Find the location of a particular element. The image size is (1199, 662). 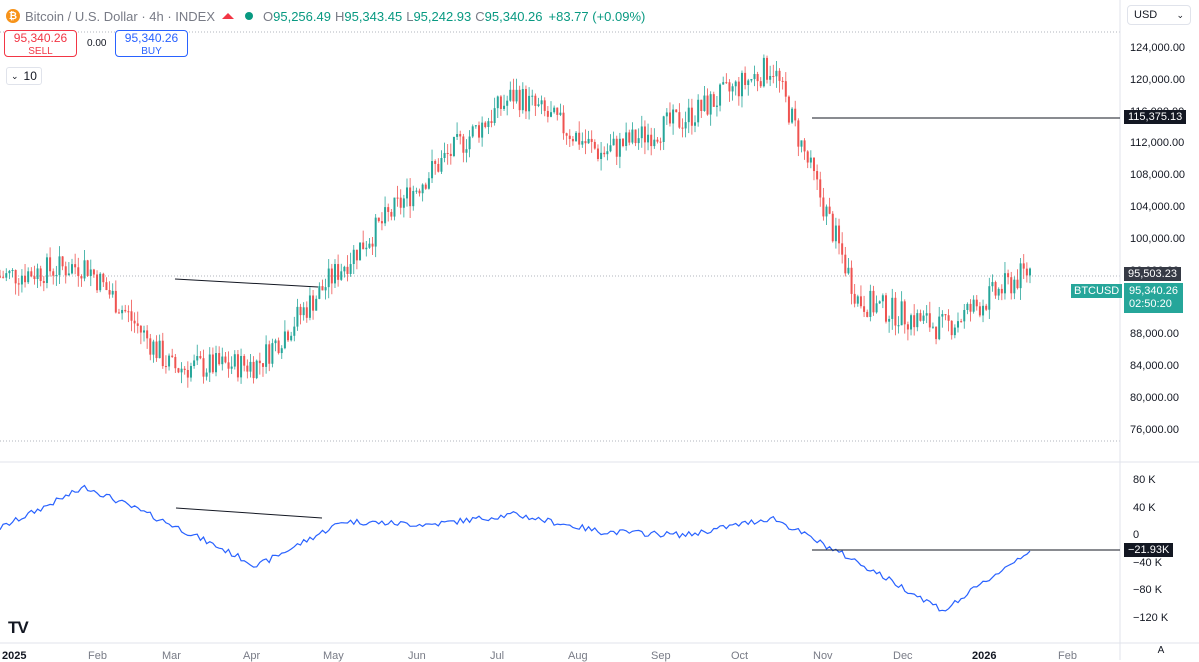

currency-select: USD ⌄ is located at coordinates (1159, 15).